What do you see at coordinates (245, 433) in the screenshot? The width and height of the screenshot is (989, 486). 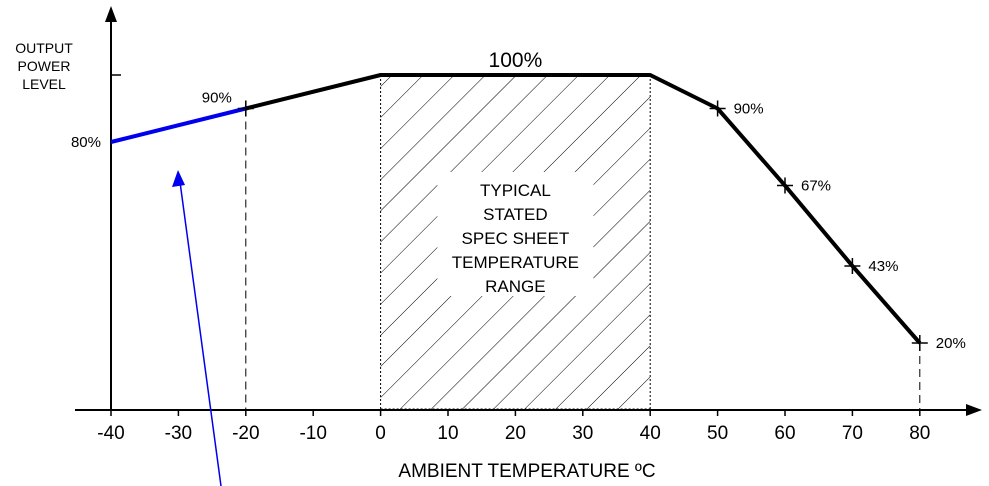 I see `x-tick-label: -20` at bounding box center [245, 433].